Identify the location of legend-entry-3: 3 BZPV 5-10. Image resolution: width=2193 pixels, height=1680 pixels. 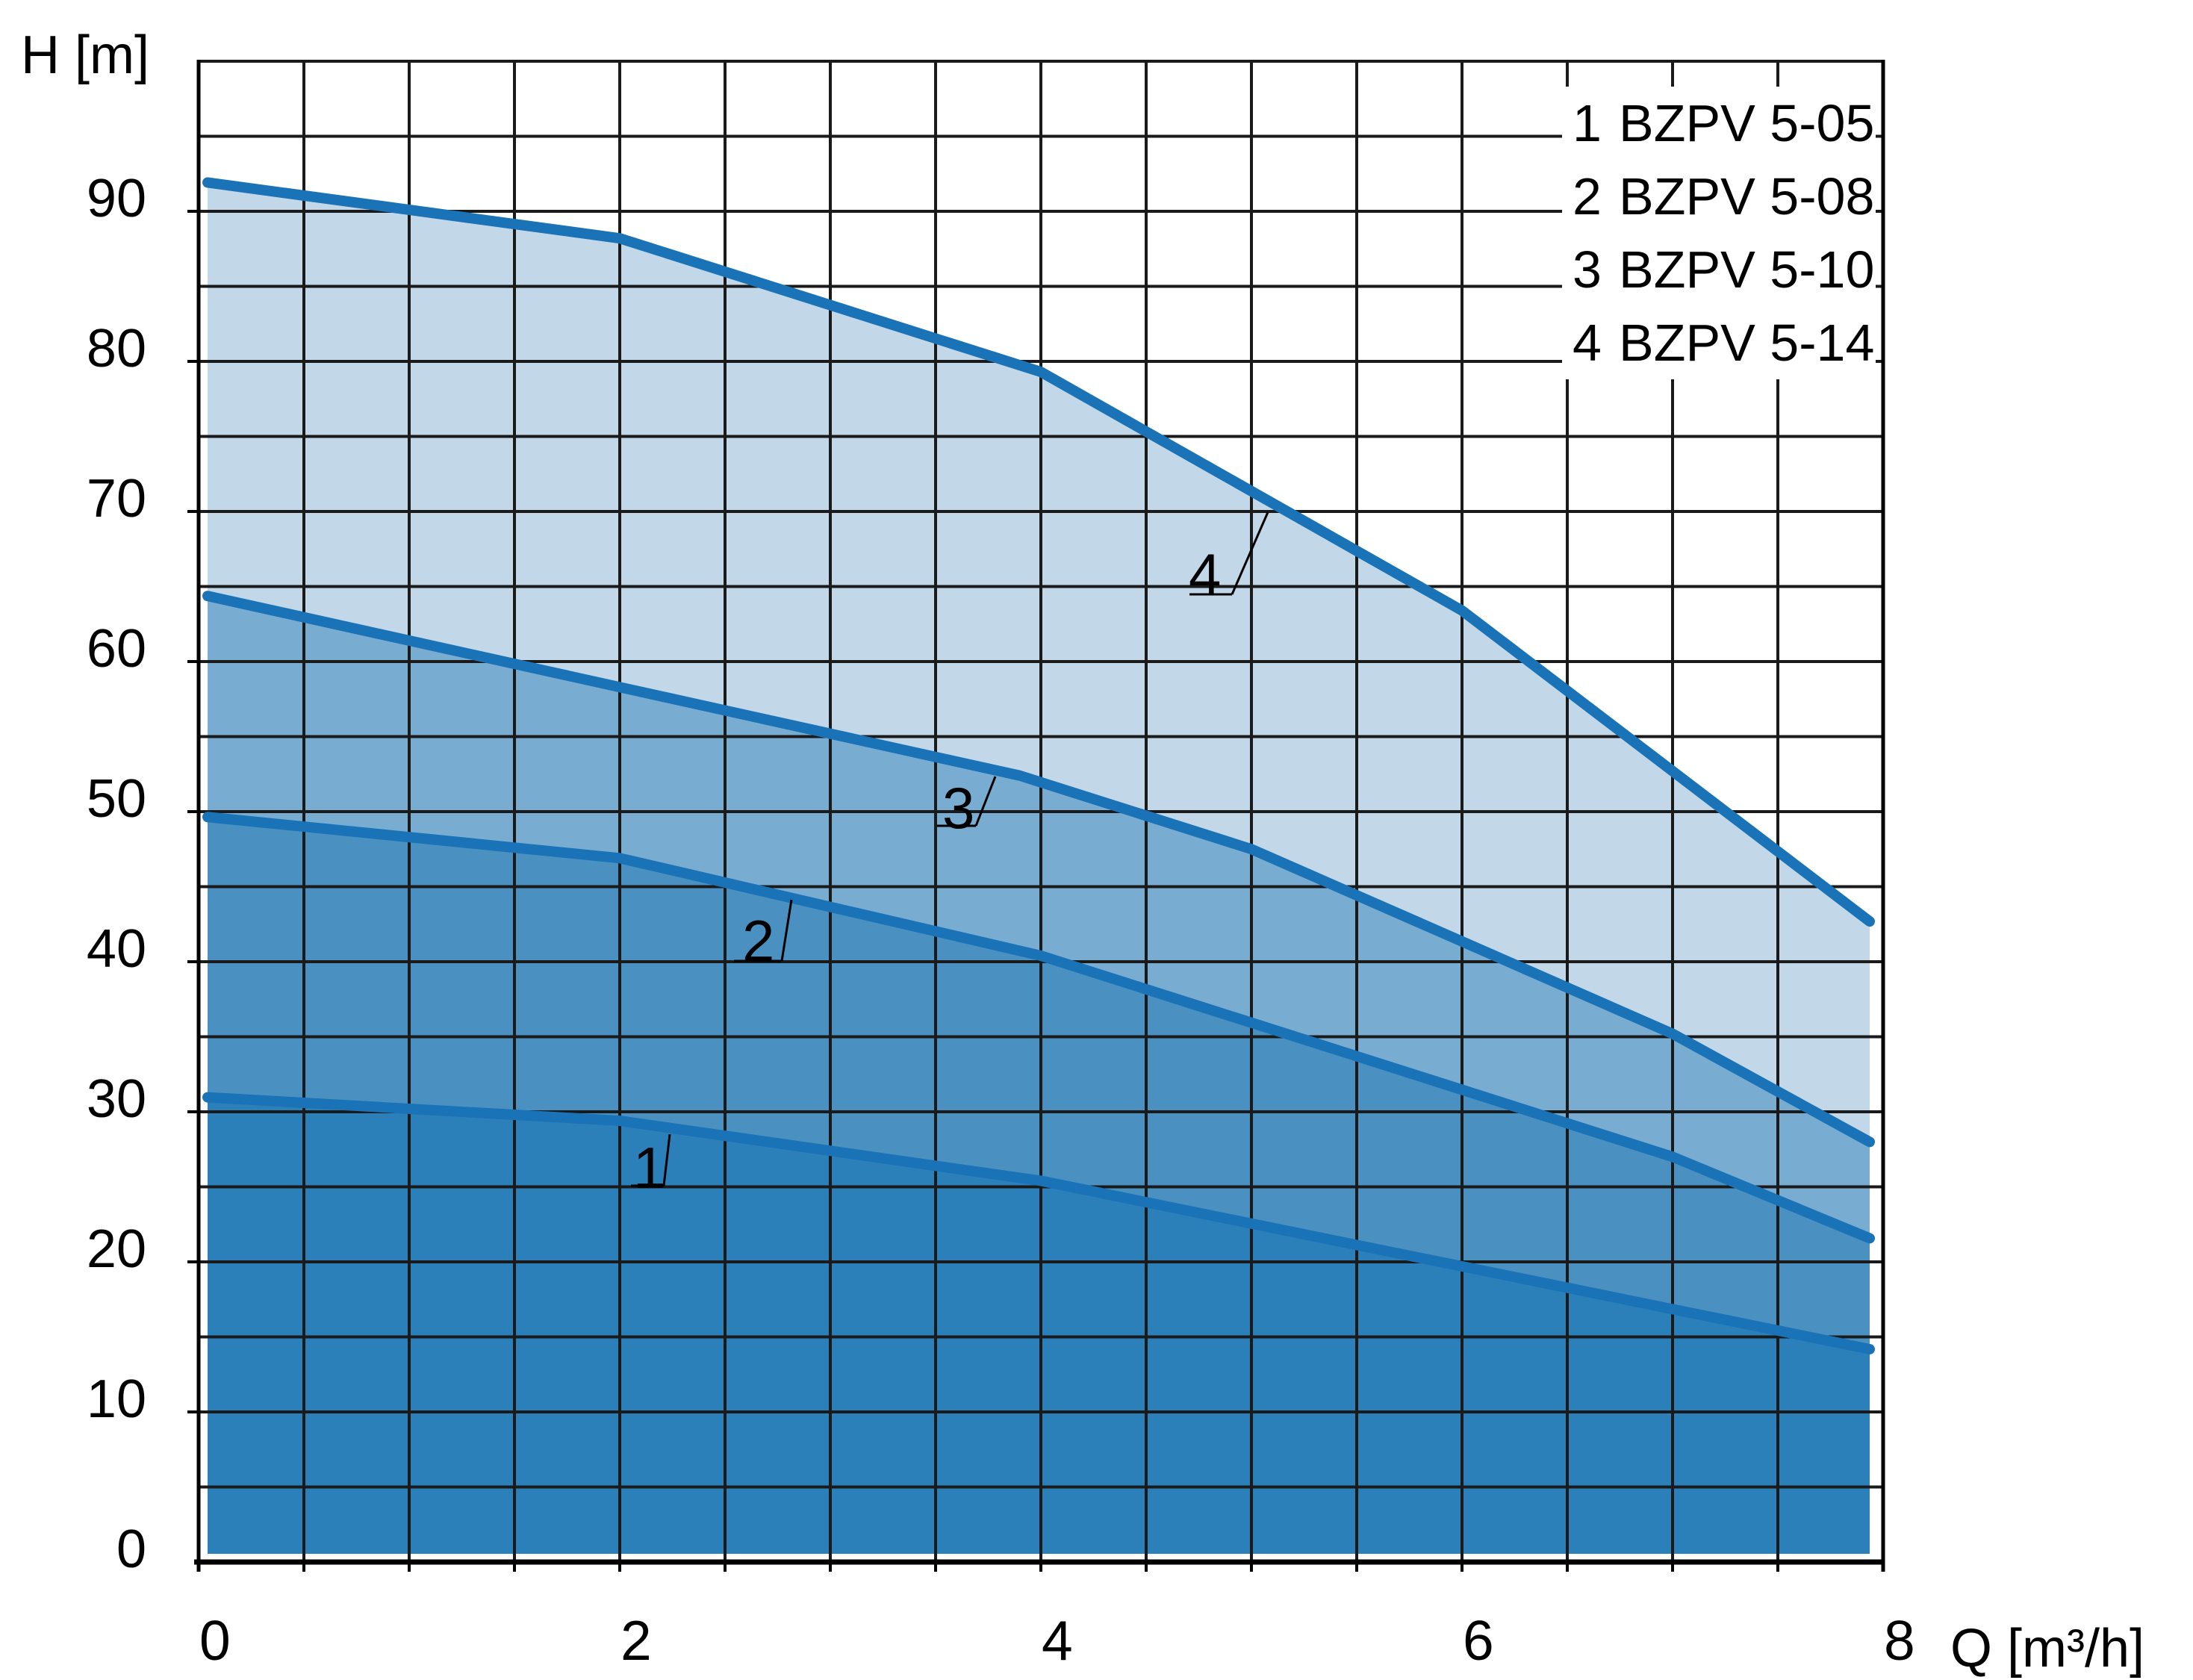
(1723, 269).